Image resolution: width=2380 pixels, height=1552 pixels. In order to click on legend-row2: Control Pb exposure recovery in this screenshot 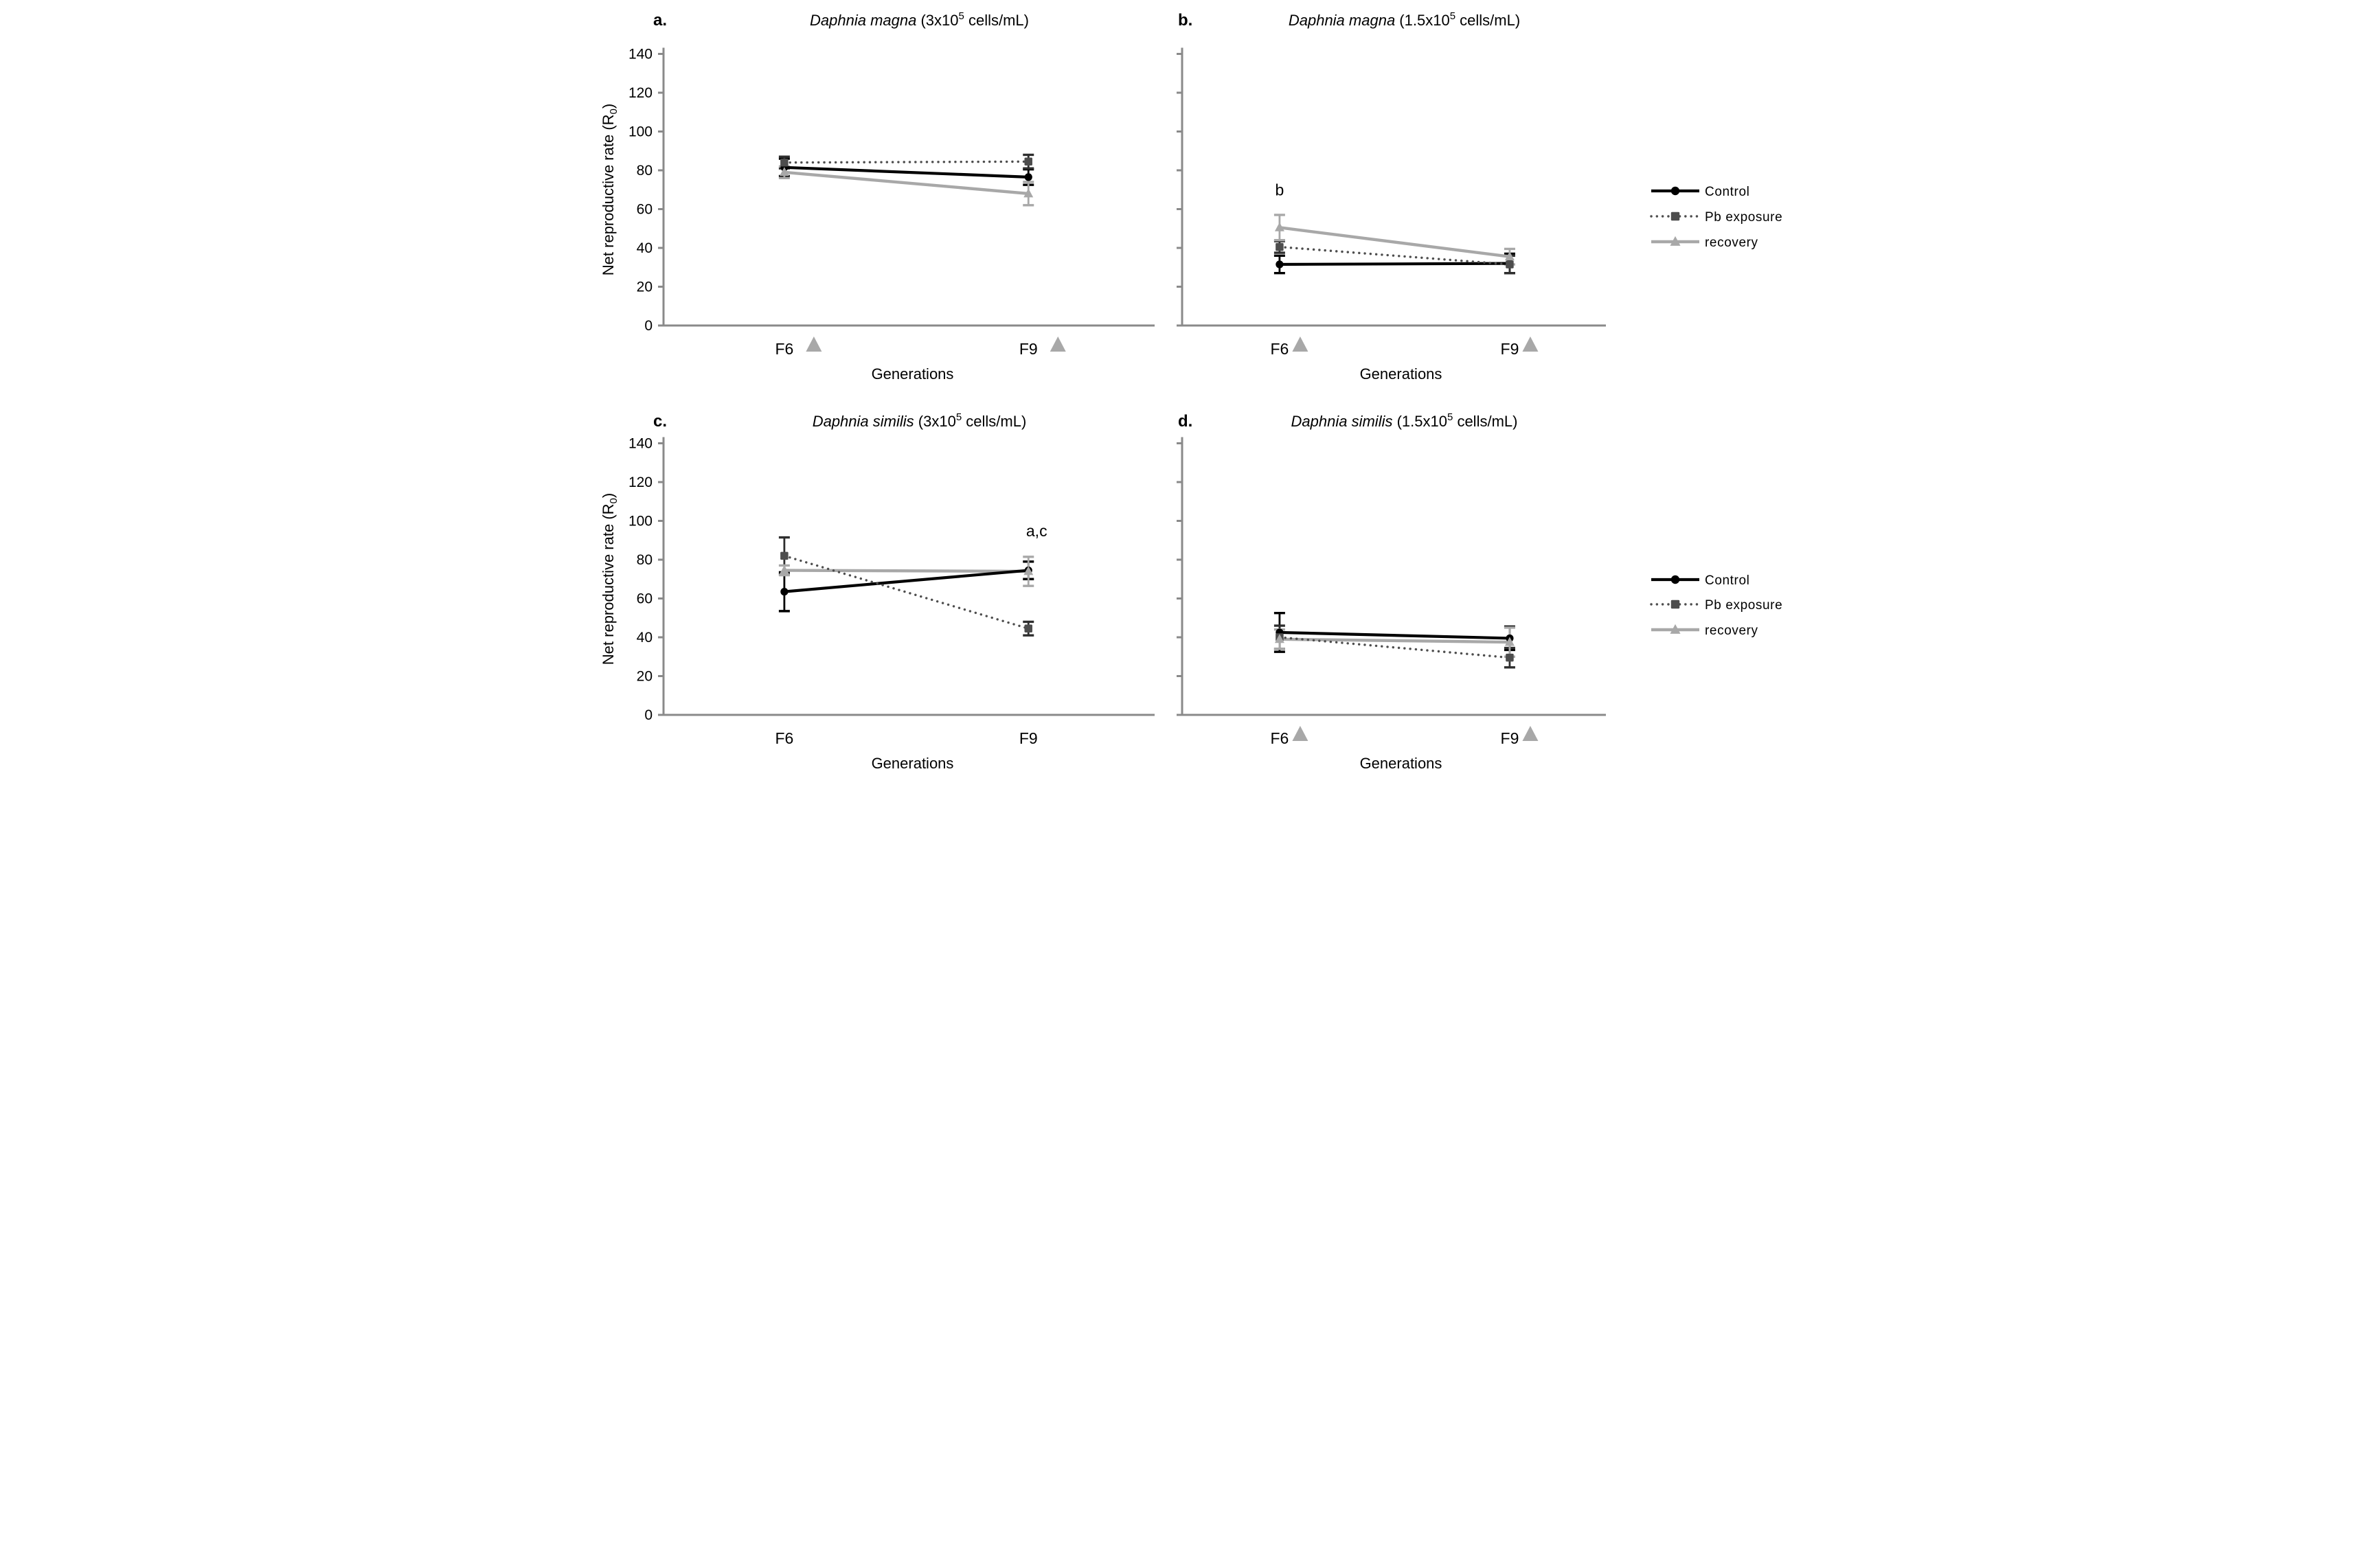, I will do `click(1716, 605)`.